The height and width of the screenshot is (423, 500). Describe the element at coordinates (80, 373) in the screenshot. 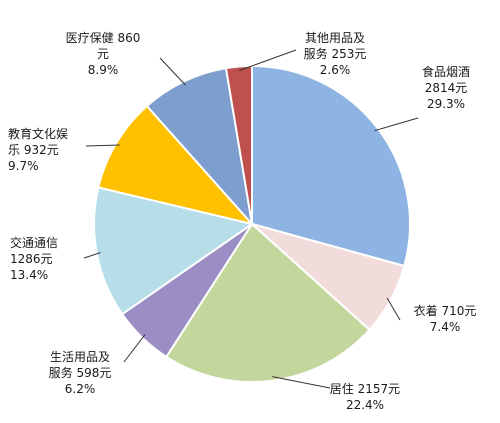

I see `label-daily-goods: 生活用品及 服务 598元 6.2%` at that location.